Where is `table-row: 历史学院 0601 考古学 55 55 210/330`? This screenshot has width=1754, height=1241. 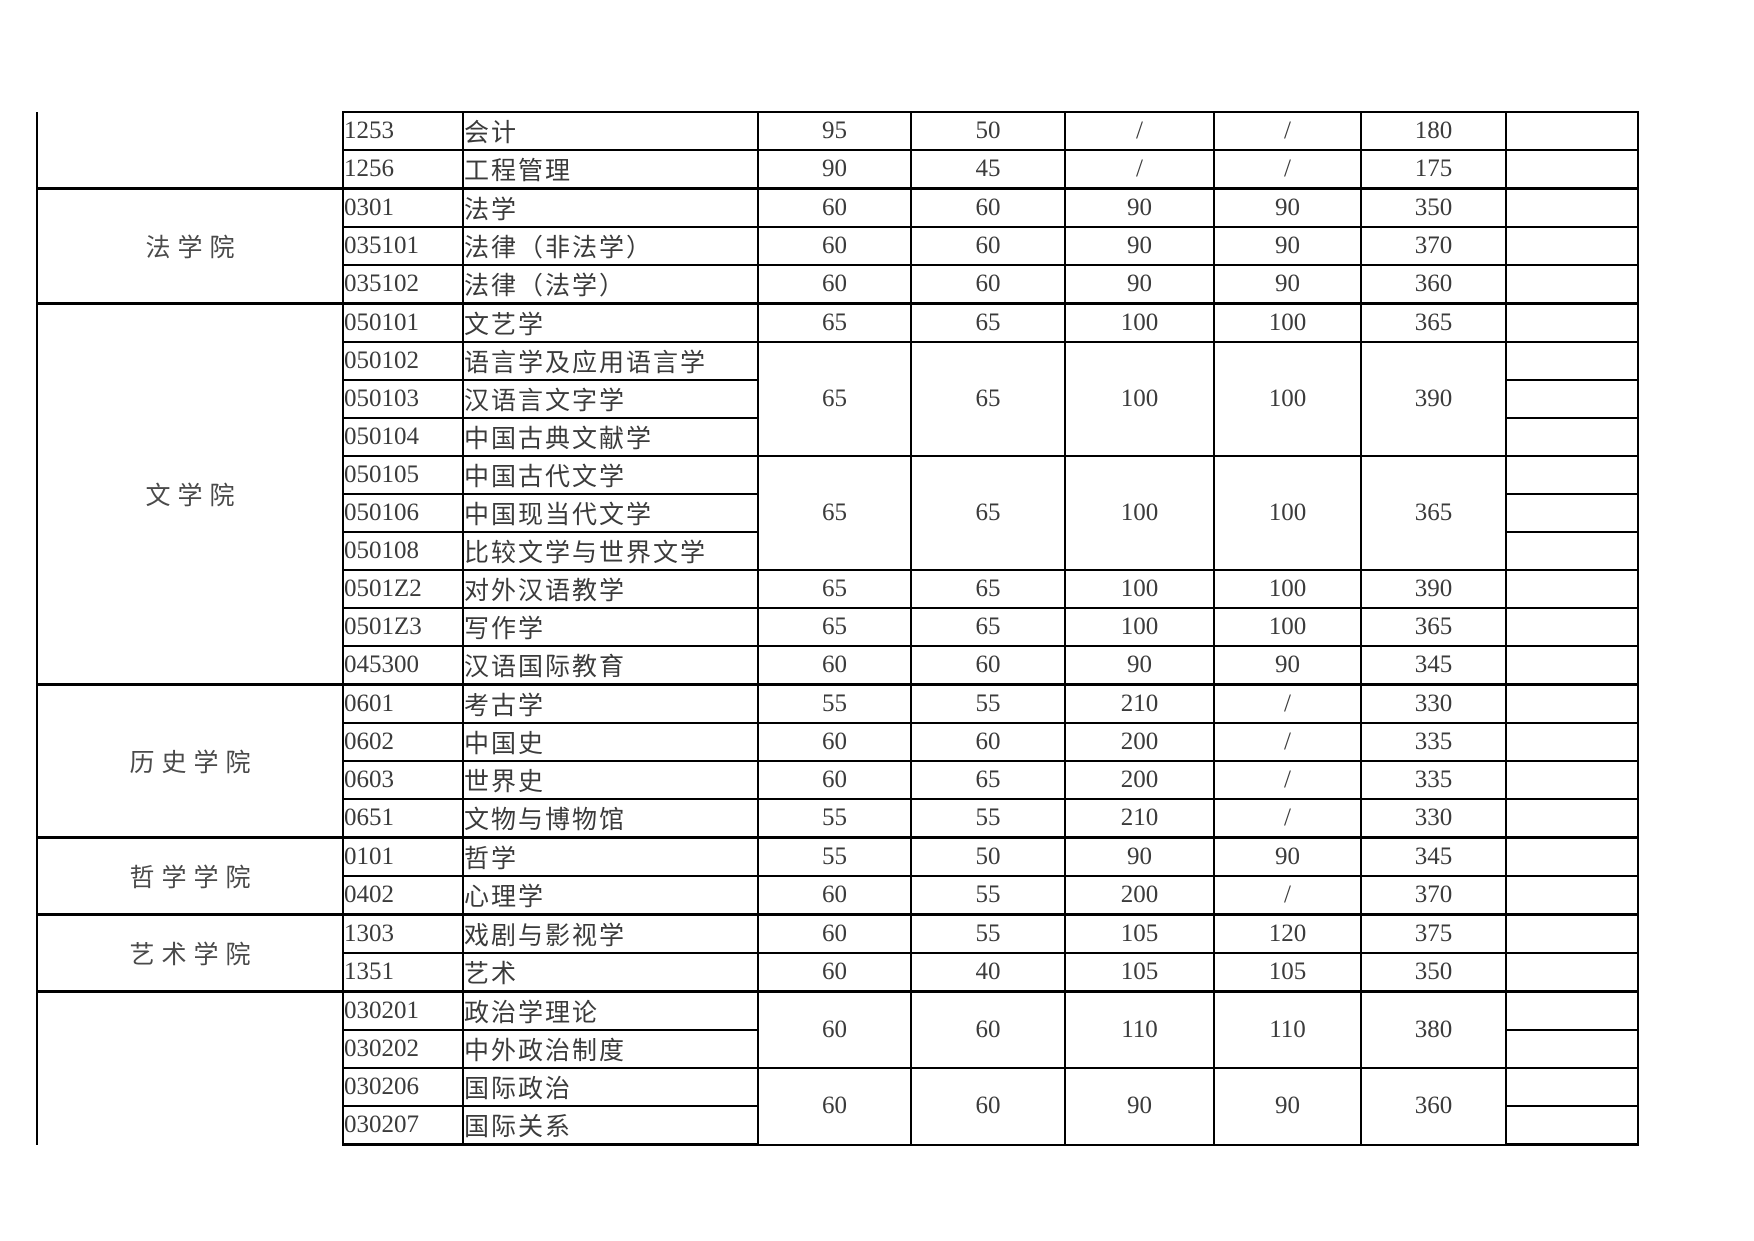 table-row: 历史学院 0601 考古学 55 55 210/330 is located at coordinates (837, 761).